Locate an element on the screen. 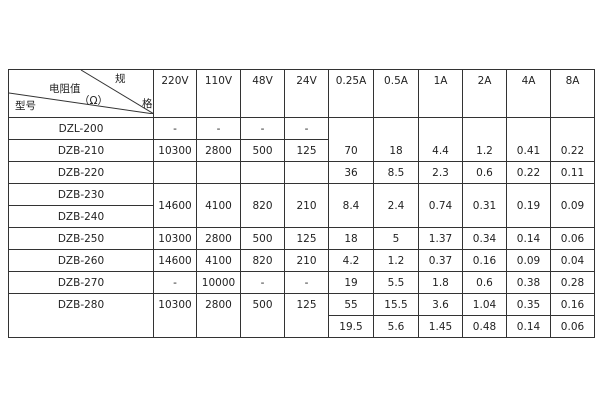  current-resistance-cell: 0.38 is located at coordinates (528, 282).